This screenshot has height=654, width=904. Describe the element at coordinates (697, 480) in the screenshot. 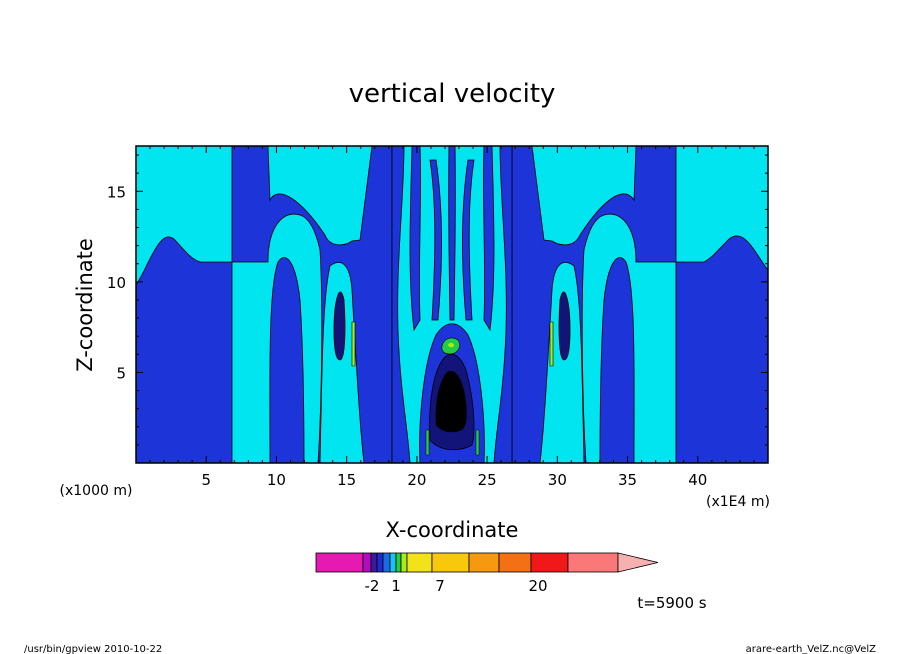

I see `x-tick-label: 40` at that location.